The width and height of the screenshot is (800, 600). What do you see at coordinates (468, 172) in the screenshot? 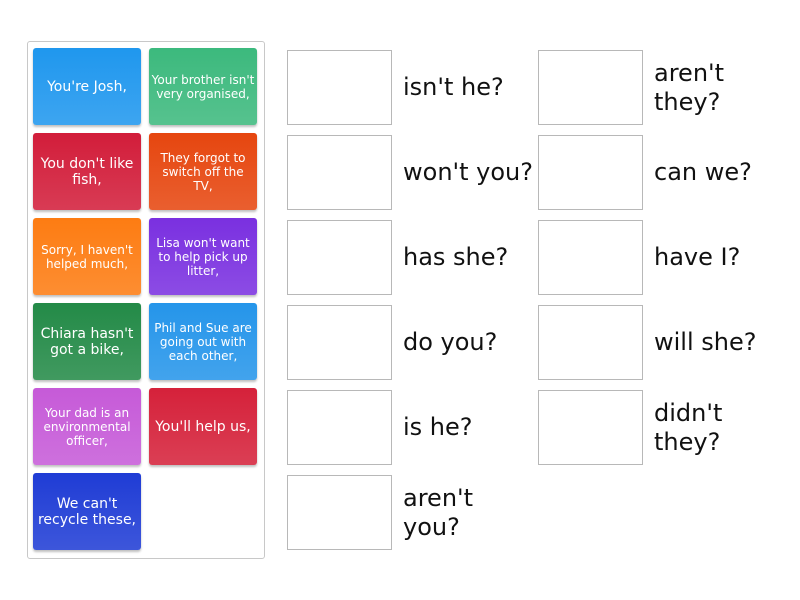
I see `answer-label: won't you?` at bounding box center [468, 172].